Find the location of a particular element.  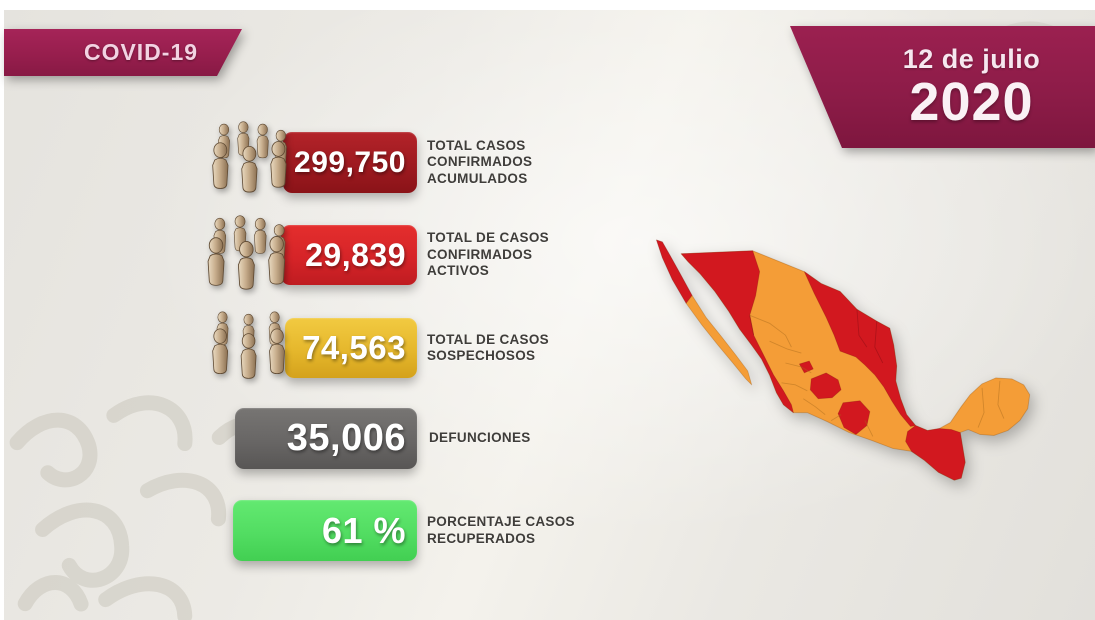

stat-label-text: TOTAL DE CASOS CONFIRMADOS ACTIVOS is located at coordinates (488, 254).